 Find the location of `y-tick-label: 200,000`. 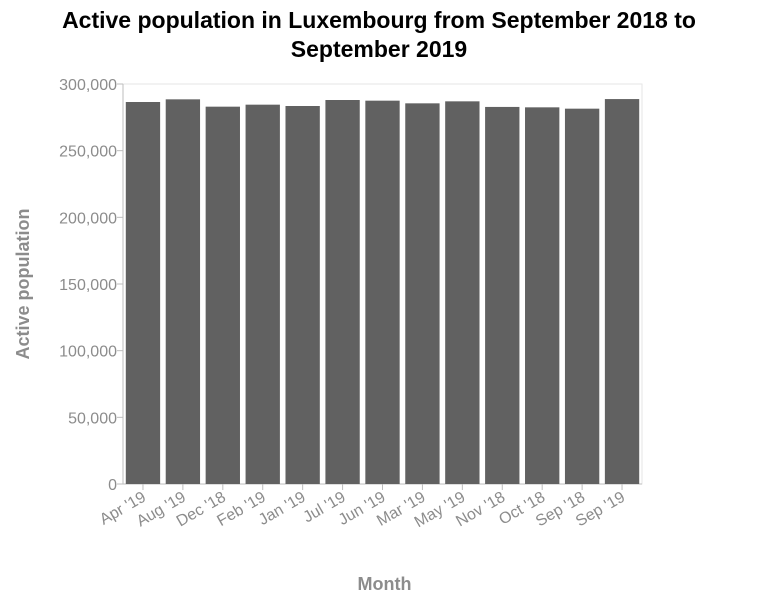

y-tick-label: 200,000 is located at coordinates (88, 218).